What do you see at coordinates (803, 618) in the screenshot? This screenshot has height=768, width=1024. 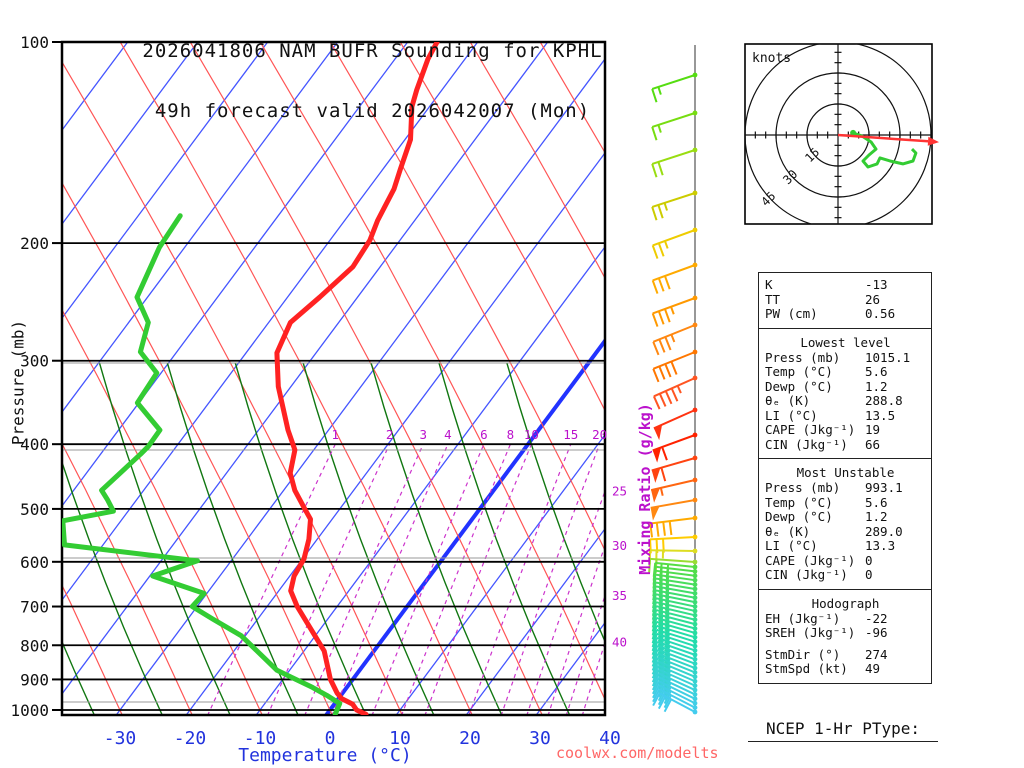 I see `index-label: EH (Jkg⁻¹)` at bounding box center [803, 618].